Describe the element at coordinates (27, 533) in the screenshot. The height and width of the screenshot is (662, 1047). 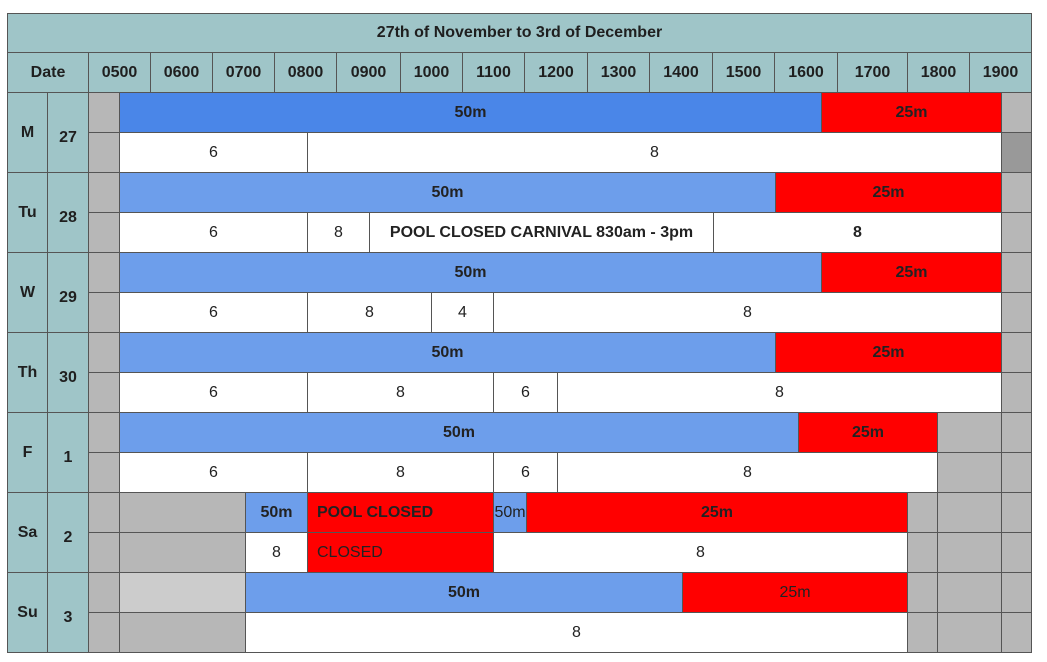
I see `day-label: Sa` at that location.